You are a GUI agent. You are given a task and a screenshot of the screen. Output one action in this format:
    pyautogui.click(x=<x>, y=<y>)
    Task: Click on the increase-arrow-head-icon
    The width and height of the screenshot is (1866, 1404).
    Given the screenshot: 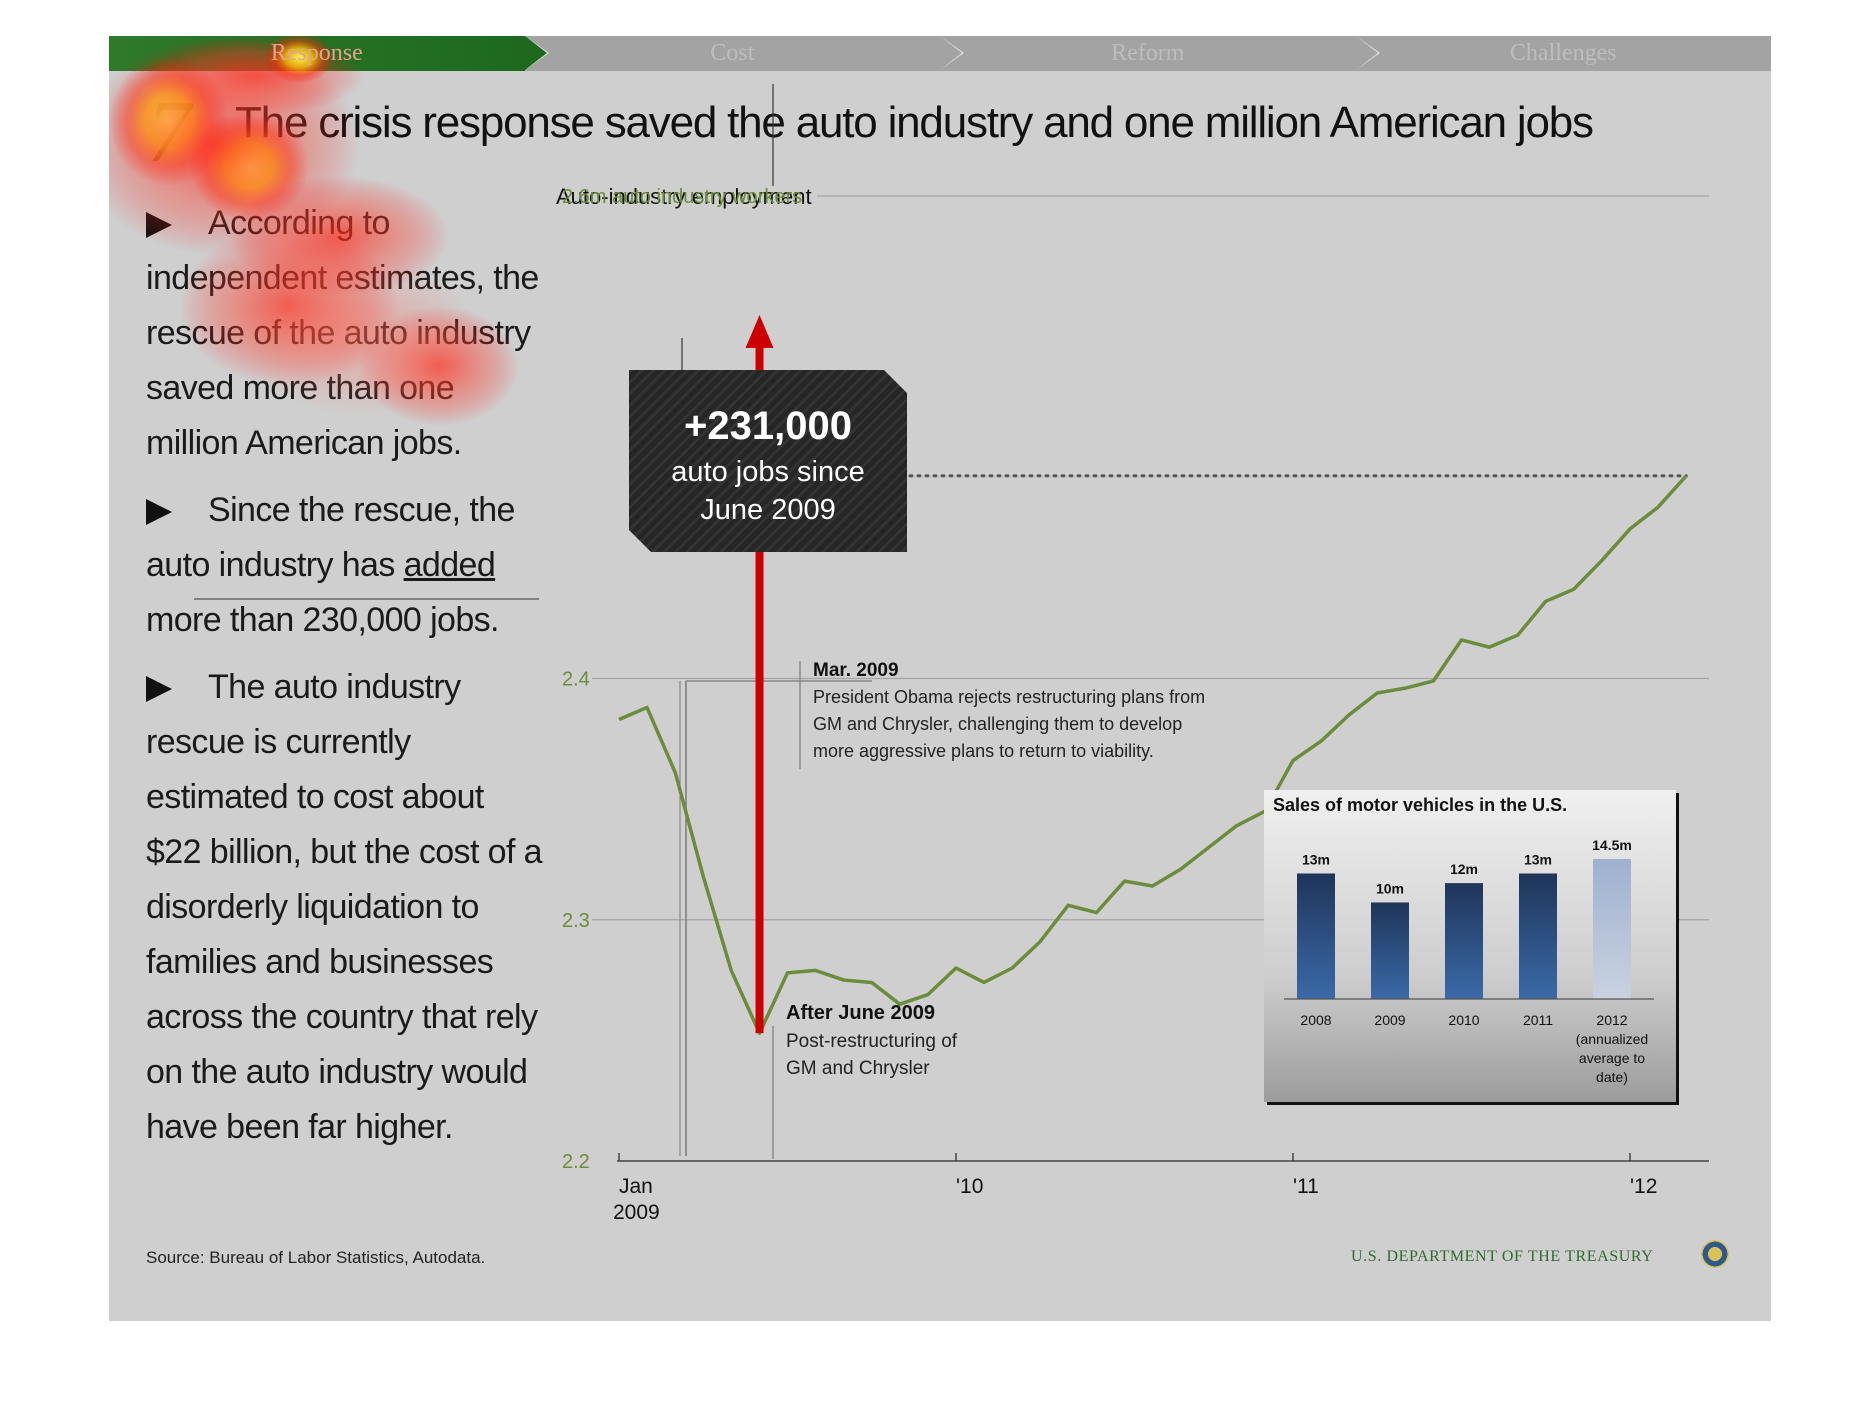 What is the action you would take?
    pyautogui.click(x=759, y=331)
    